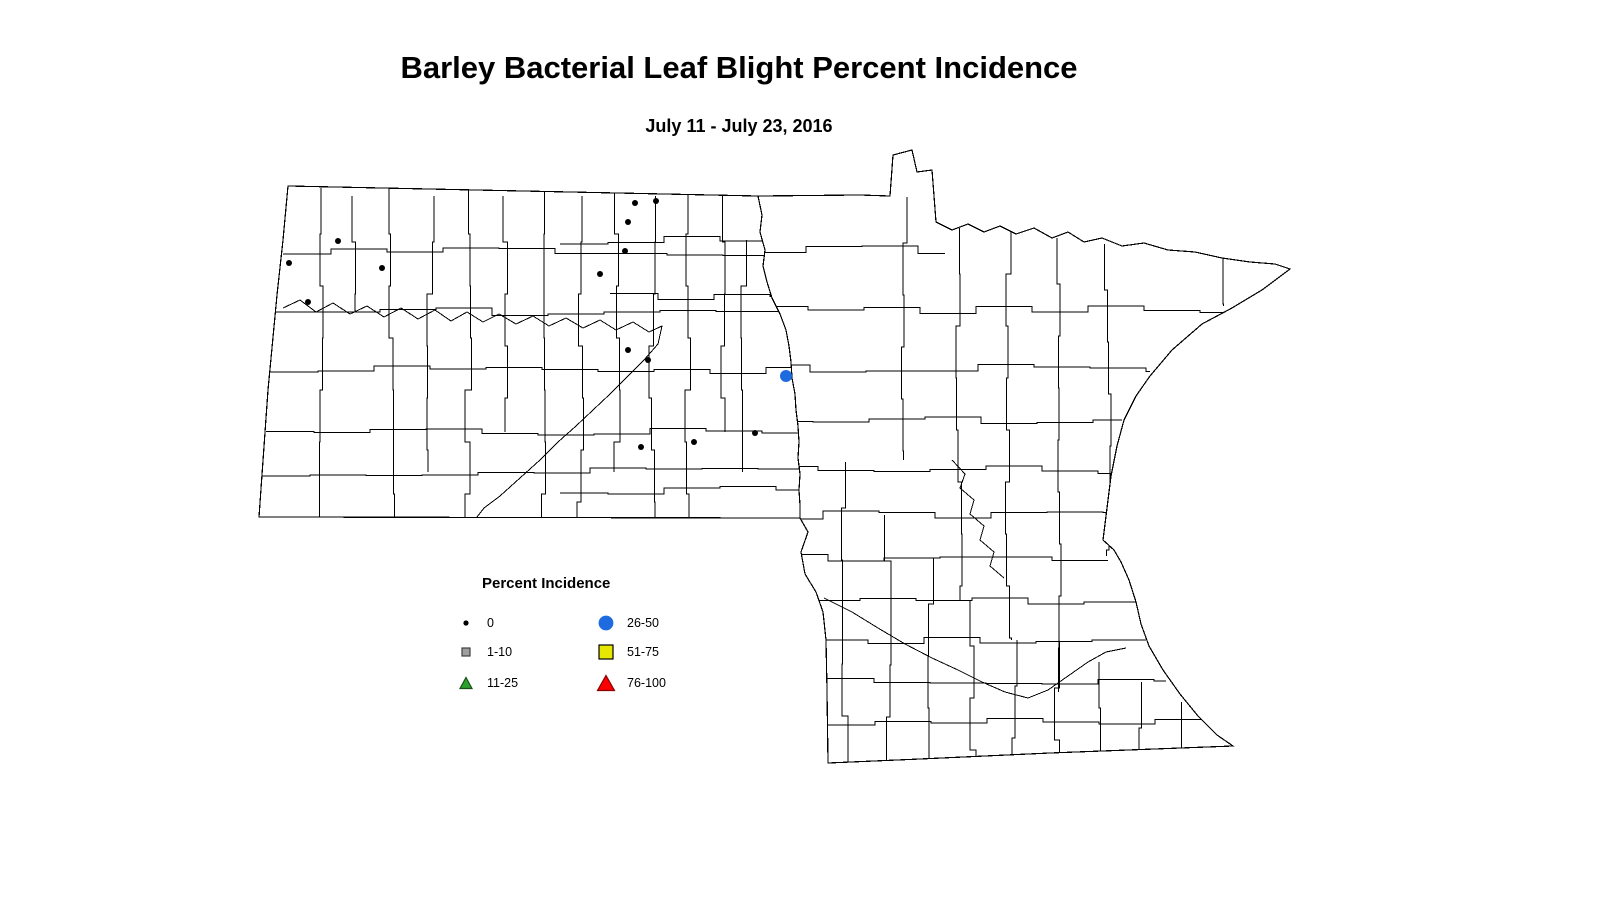 The width and height of the screenshot is (1612, 900). Describe the element at coordinates (643, 652) in the screenshot. I see `legend-item-label: 51-75` at that location.